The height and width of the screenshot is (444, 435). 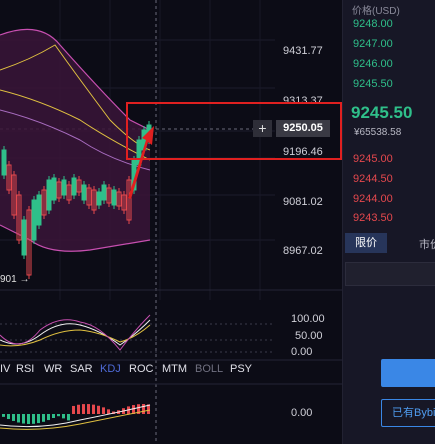 What do you see at coordinates (303, 152) in the screenshot?
I see `price-axis-label: 9196.46` at bounding box center [303, 152].